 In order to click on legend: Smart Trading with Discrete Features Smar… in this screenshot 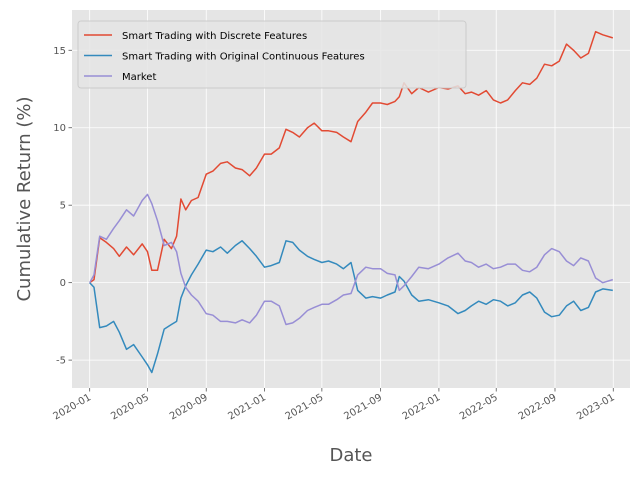, I will do `click(272, 54)`.